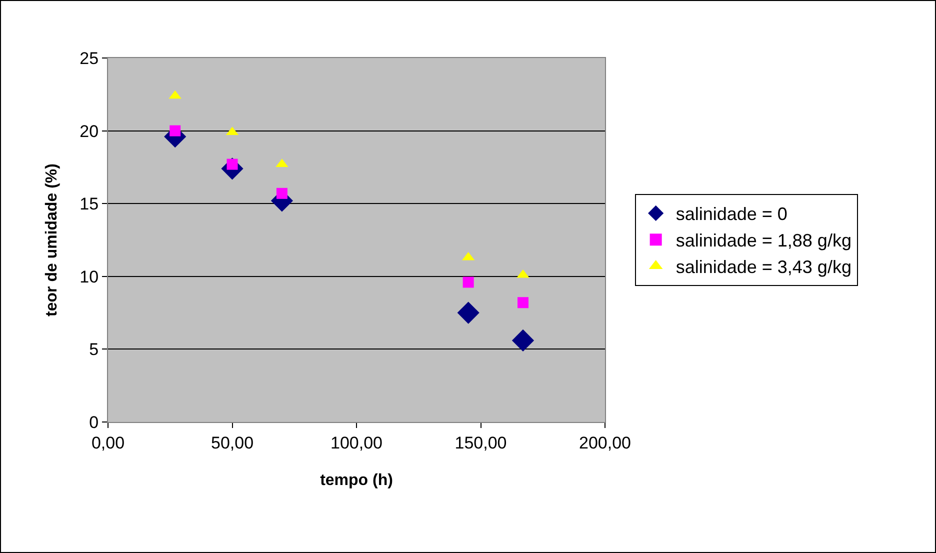  Describe the element at coordinates (764, 267) in the screenshot. I see `legend-label: salinidade = 3,43 g/kg` at that location.